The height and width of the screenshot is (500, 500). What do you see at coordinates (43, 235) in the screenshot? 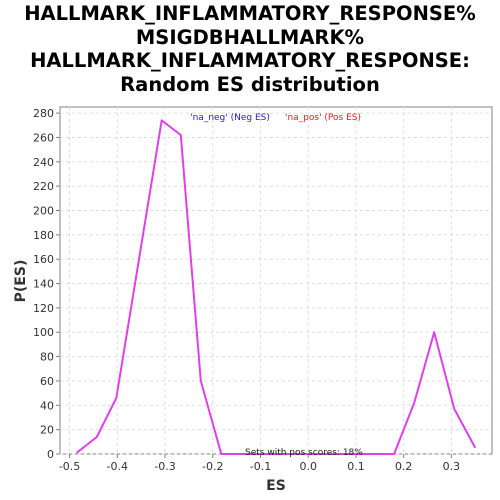
I see `y-tick-label: 180` at bounding box center [43, 235].